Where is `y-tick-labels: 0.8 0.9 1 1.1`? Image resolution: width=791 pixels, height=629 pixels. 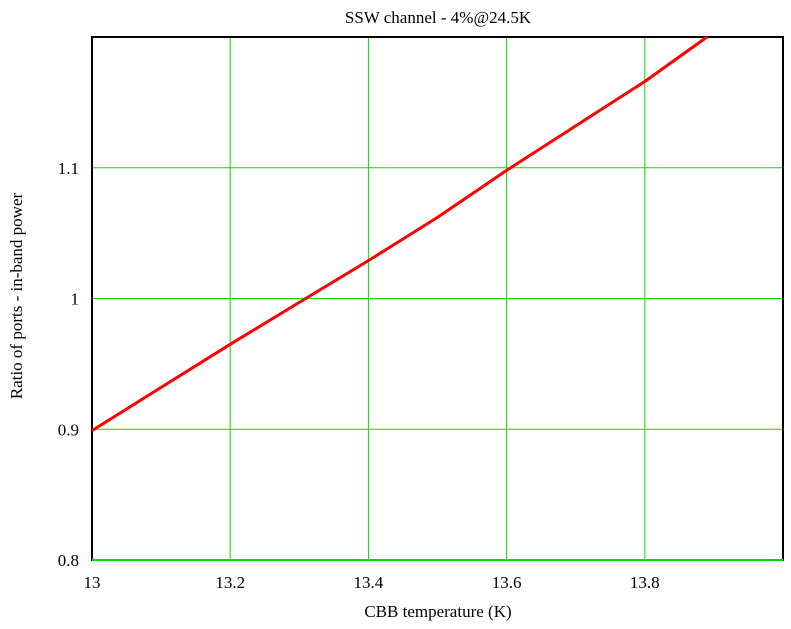 y-tick-labels: 0.8 0.9 1 1.1 is located at coordinates (68, 364).